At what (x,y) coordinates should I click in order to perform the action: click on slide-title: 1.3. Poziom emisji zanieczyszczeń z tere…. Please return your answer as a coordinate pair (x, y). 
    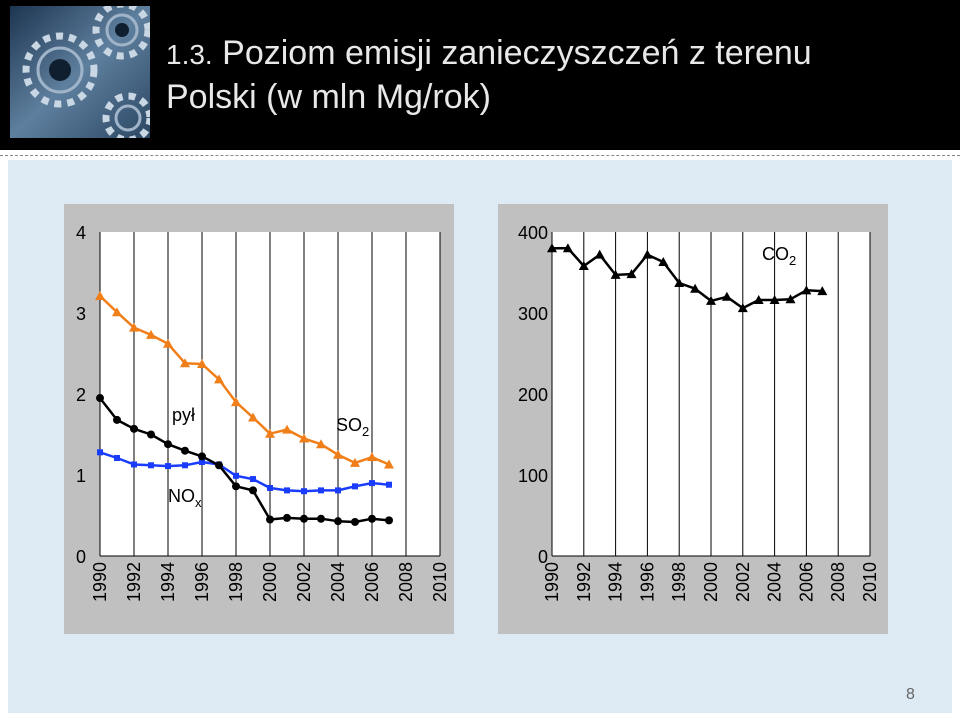
    Looking at the image, I should click on (556, 75).